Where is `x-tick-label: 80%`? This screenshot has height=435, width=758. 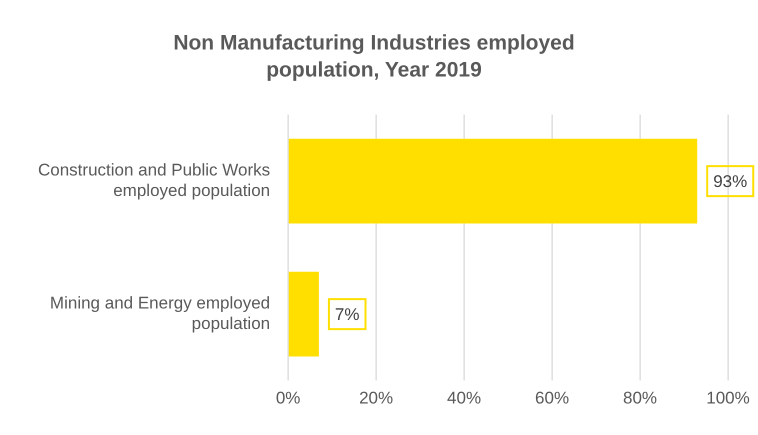
x-tick-label: 80% is located at coordinates (640, 398).